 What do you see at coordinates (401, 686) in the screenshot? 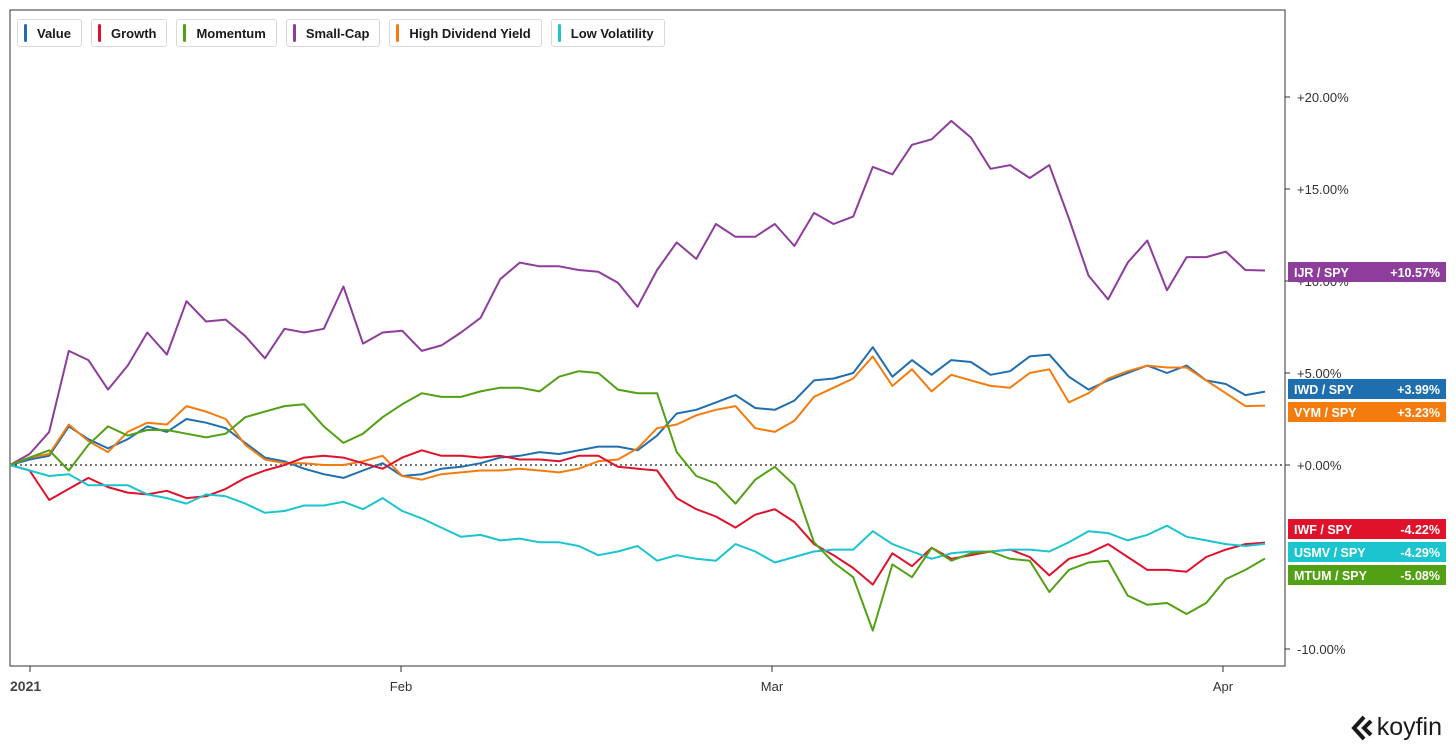
I see `x-tick-label: Feb` at bounding box center [401, 686].